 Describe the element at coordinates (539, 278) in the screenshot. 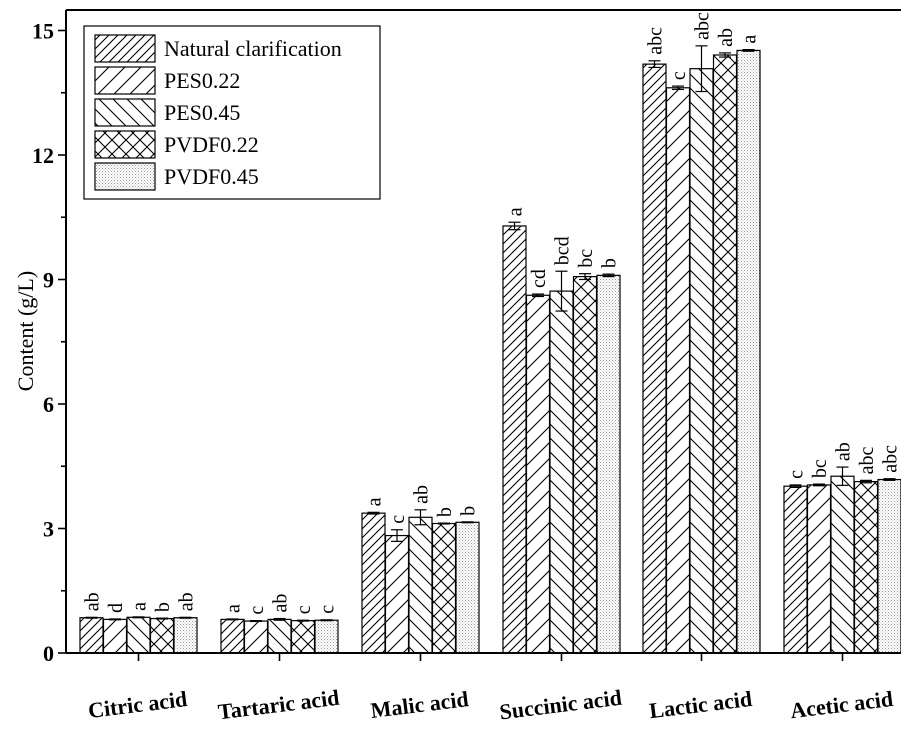

I see `significance-label: cd` at that location.